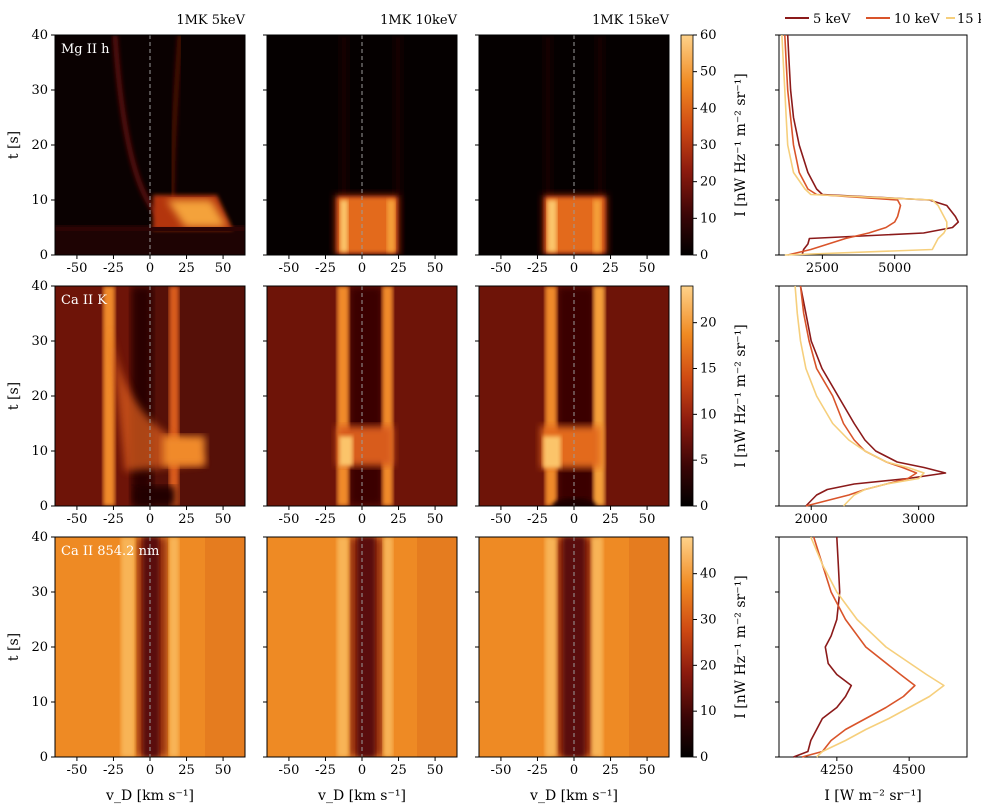 This screenshot has height=811, width=981. I want to click on colorbar-label-ca-k: I [nW Hz⁻¹ m⁻² sr⁻¹], so click(741, 395).